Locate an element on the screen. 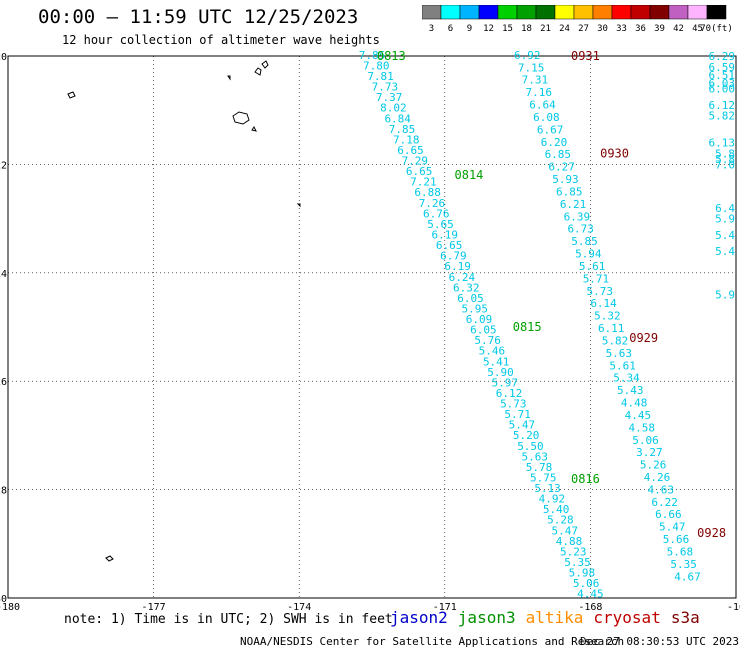 The image size is (740, 650). jason3-swh-value: 7.73 is located at coordinates (385, 87).